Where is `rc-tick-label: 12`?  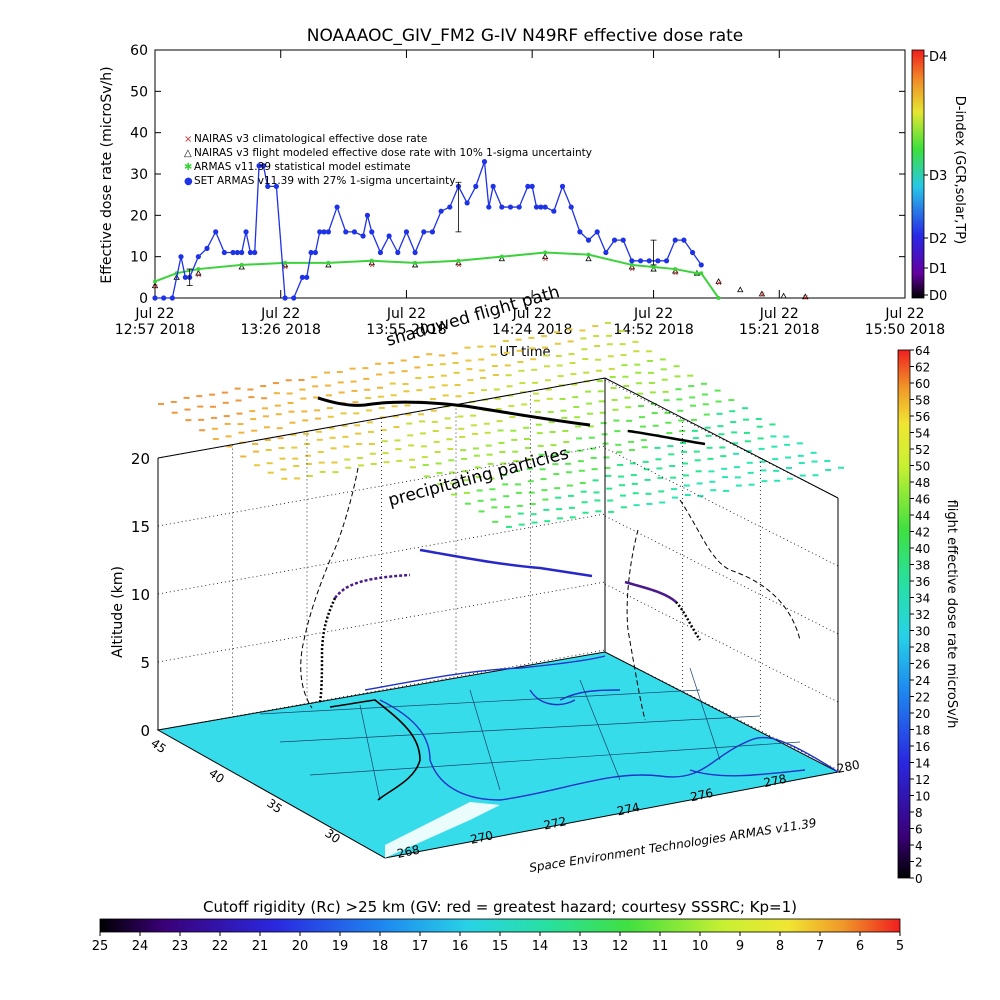
rc-tick-label: 12 is located at coordinates (620, 946).